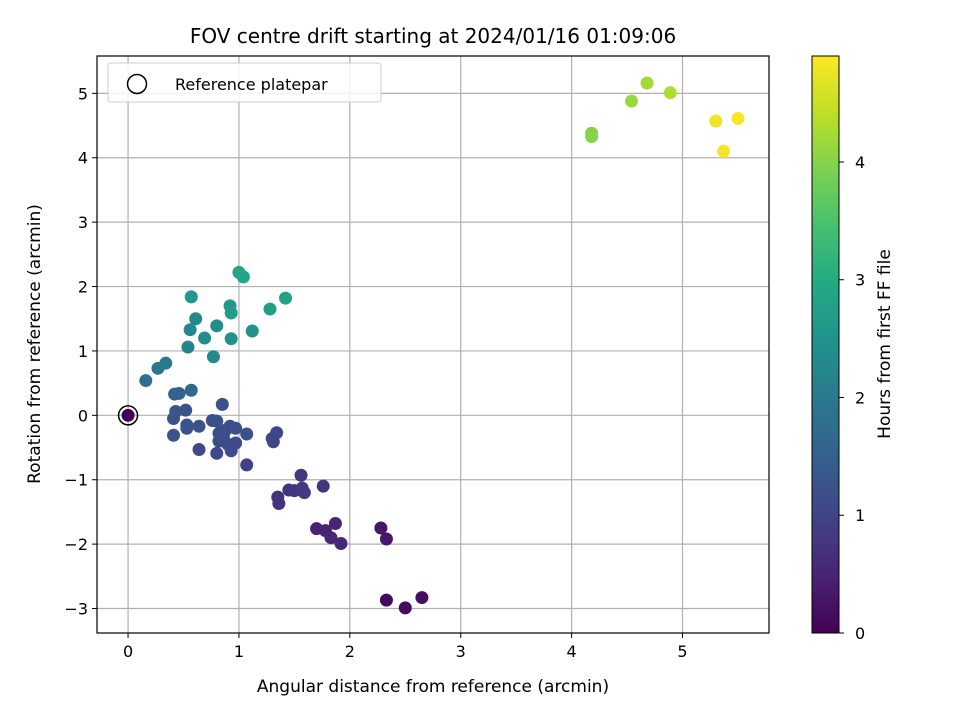  I want to click on legend-marker, so click(137, 84).